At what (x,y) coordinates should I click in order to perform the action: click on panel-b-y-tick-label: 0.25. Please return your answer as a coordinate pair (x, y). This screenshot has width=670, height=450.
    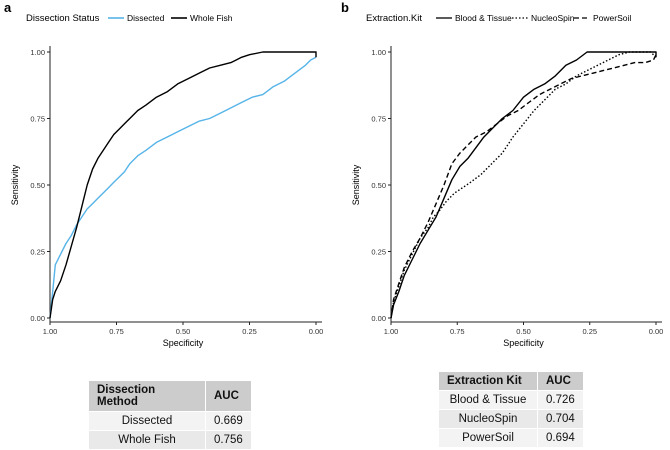
    Looking at the image, I should click on (378, 252).